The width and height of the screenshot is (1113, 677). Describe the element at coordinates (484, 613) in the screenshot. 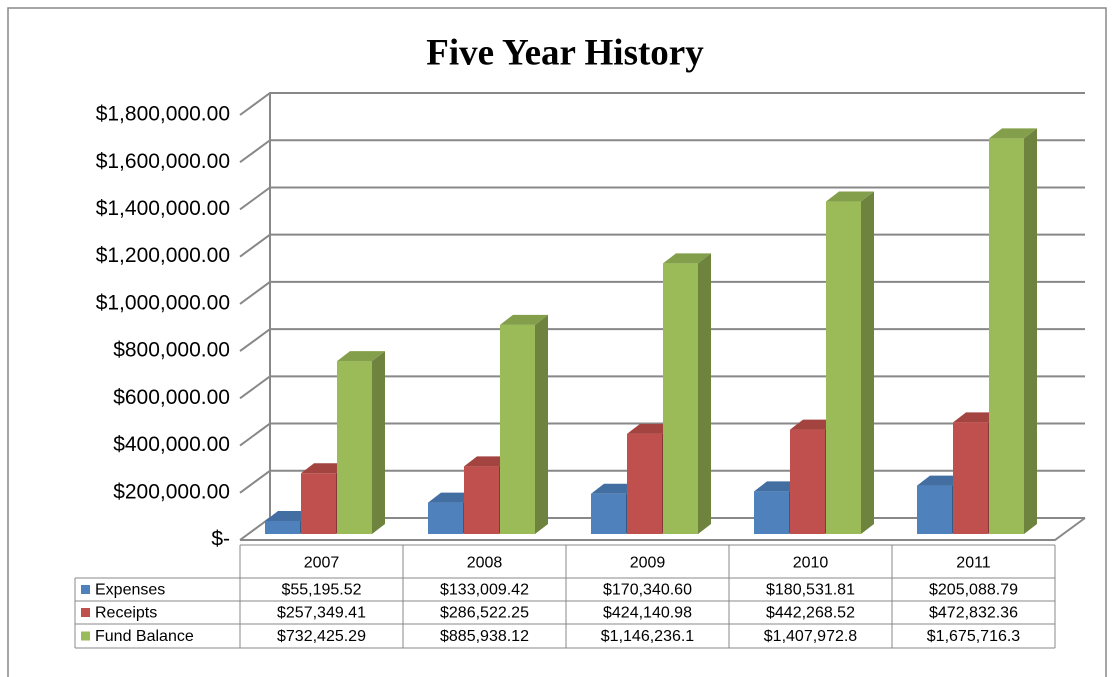

I see `data-label: $286,522.25` at that location.